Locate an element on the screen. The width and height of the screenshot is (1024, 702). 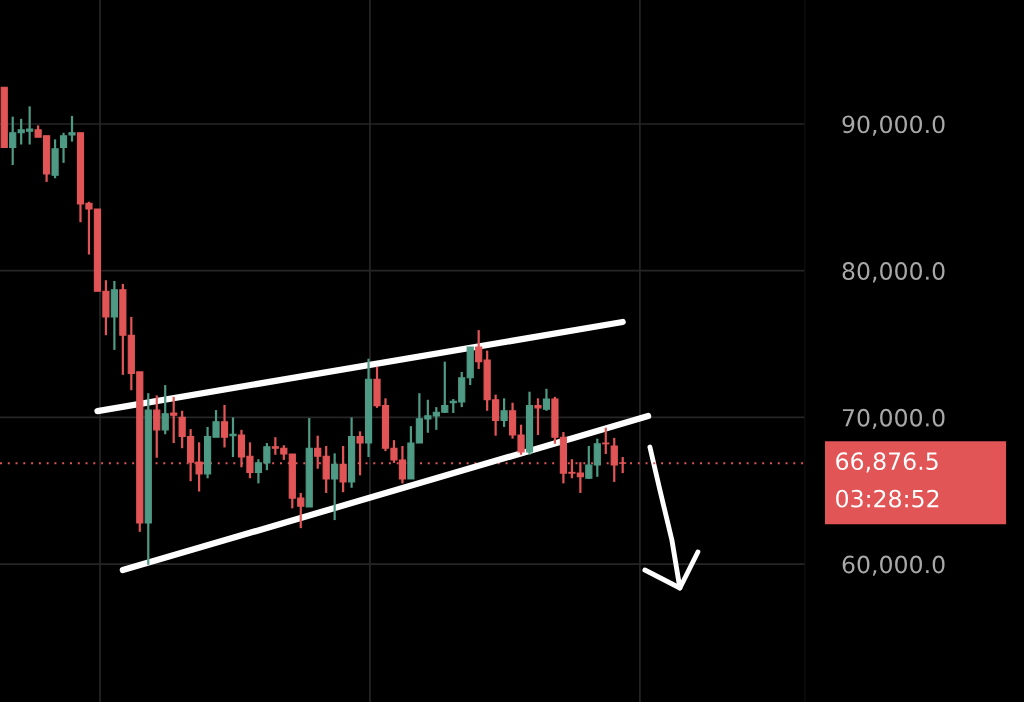
y-tick-label: 80,000.0 is located at coordinates (893, 272).